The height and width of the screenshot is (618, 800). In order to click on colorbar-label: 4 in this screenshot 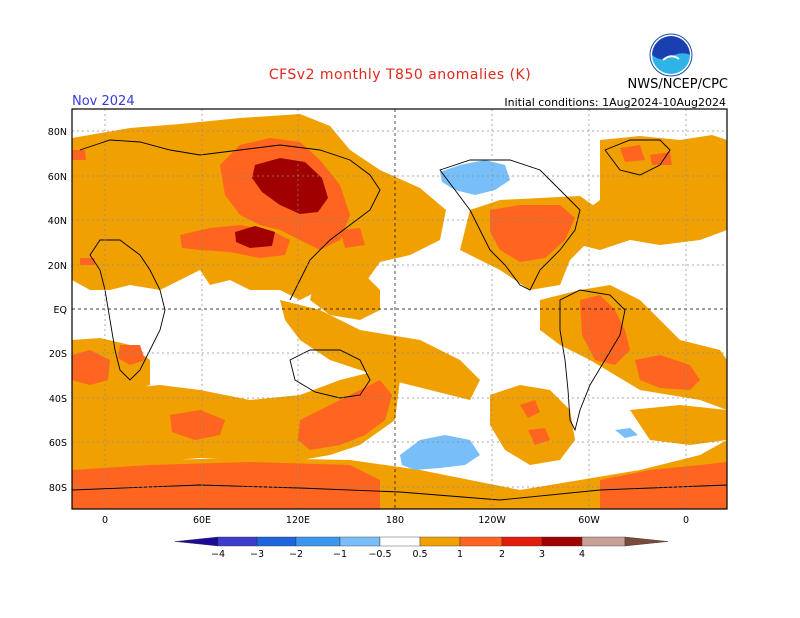, I will do `click(582, 554)`.